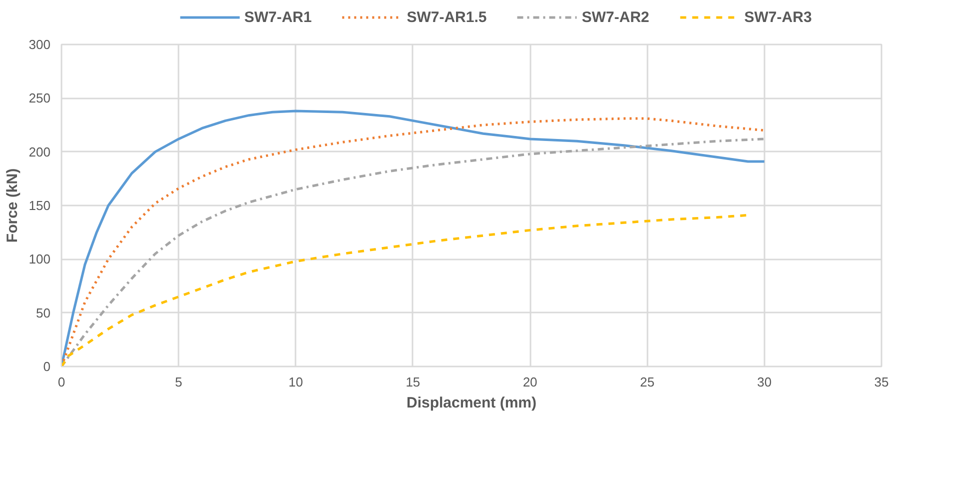 Image resolution: width=969 pixels, height=490 pixels. Describe the element at coordinates (616, 17) in the screenshot. I see `legend-label: SW7-AR2` at that location.